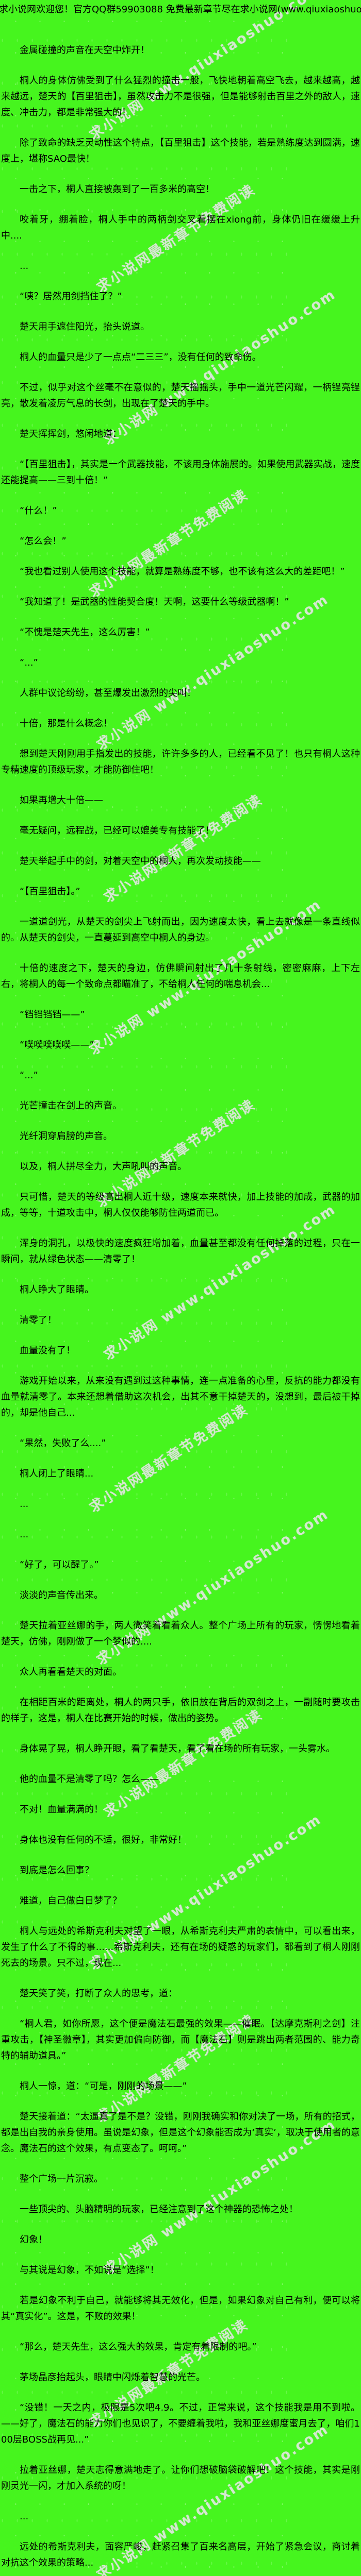 This screenshot has width=361, height=2576. I want to click on novel-paragraph: “咦？居然用剑挡住了？”, so click(71, 296).